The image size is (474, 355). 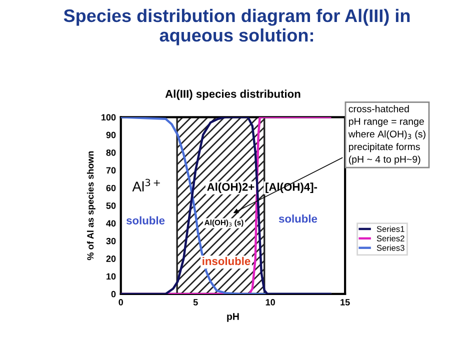 What do you see at coordinates (232, 95) in the screenshot?
I see `chart-subtitle: Al(III) species distribution` at bounding box center [232, 95].